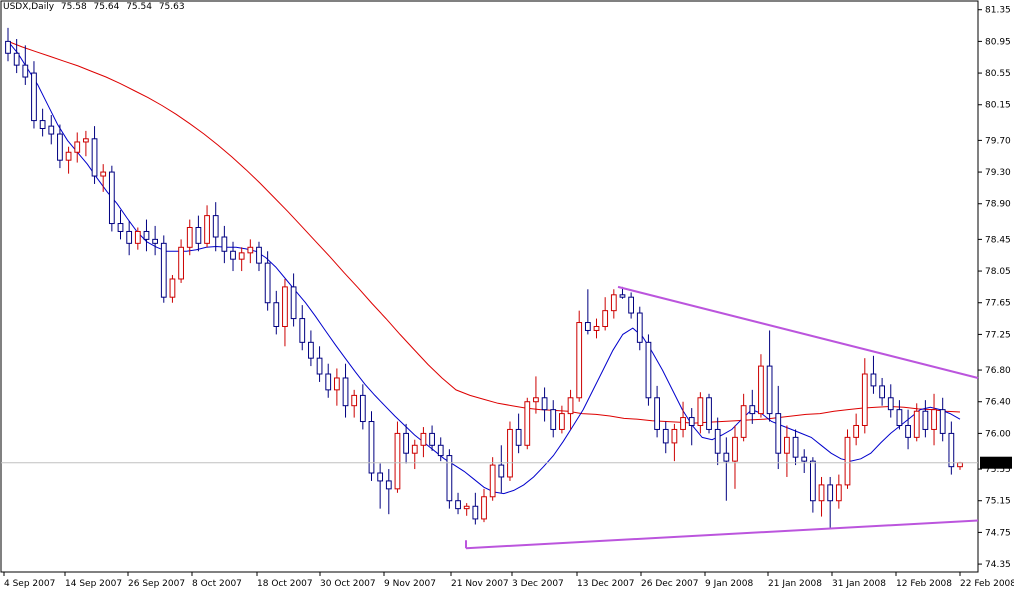  Describe the element at coordinates (998, 141) in the screenshot. I see `price-tick-label: 79.70` at that location.